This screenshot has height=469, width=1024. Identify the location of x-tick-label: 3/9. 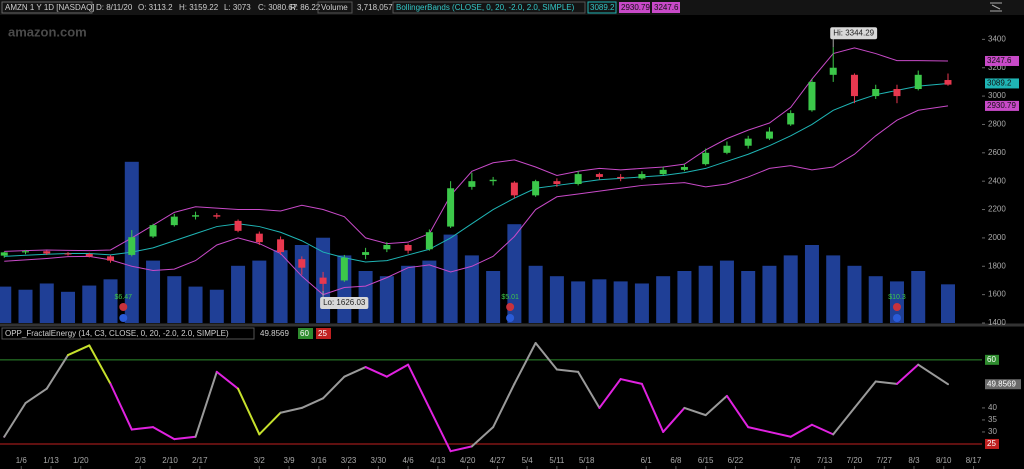
(290, 460).